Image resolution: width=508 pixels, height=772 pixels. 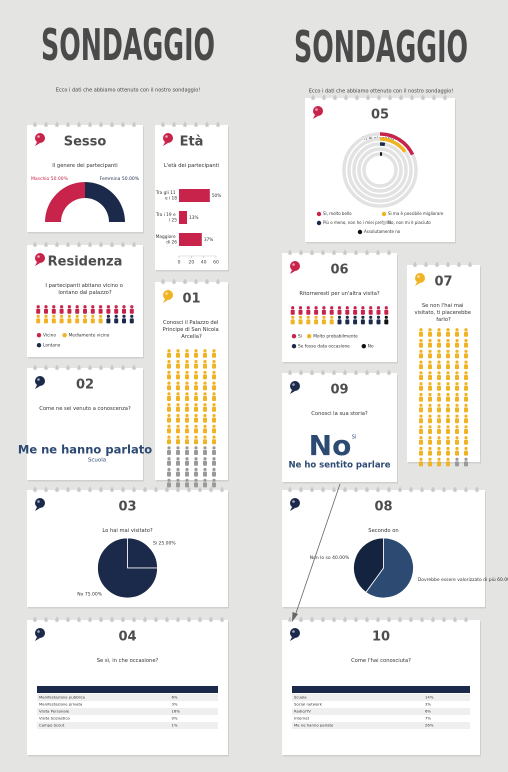 I want to click on slice-label: Maschio 50.00%, so click(x=50, y=179).